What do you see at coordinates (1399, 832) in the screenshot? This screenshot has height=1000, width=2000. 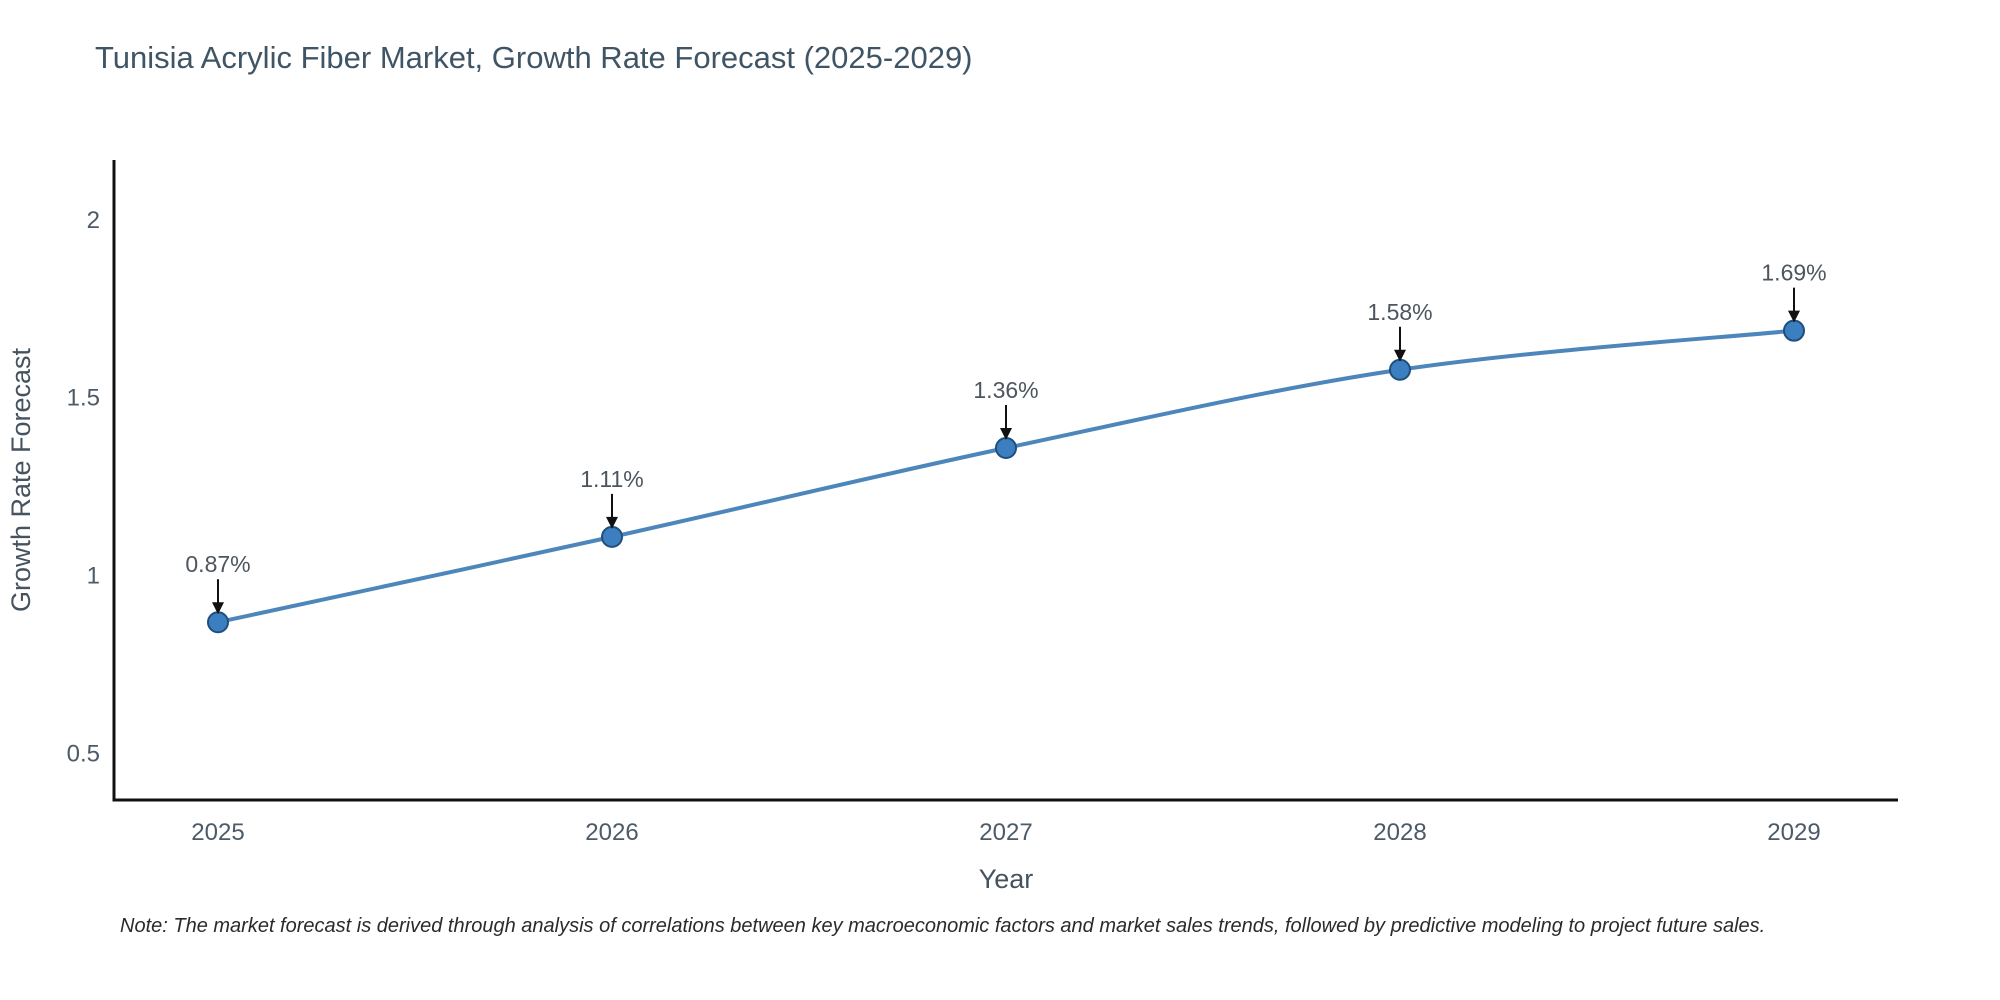 I see `x-tick-label: 2028` at bounding box center [1399, 832].